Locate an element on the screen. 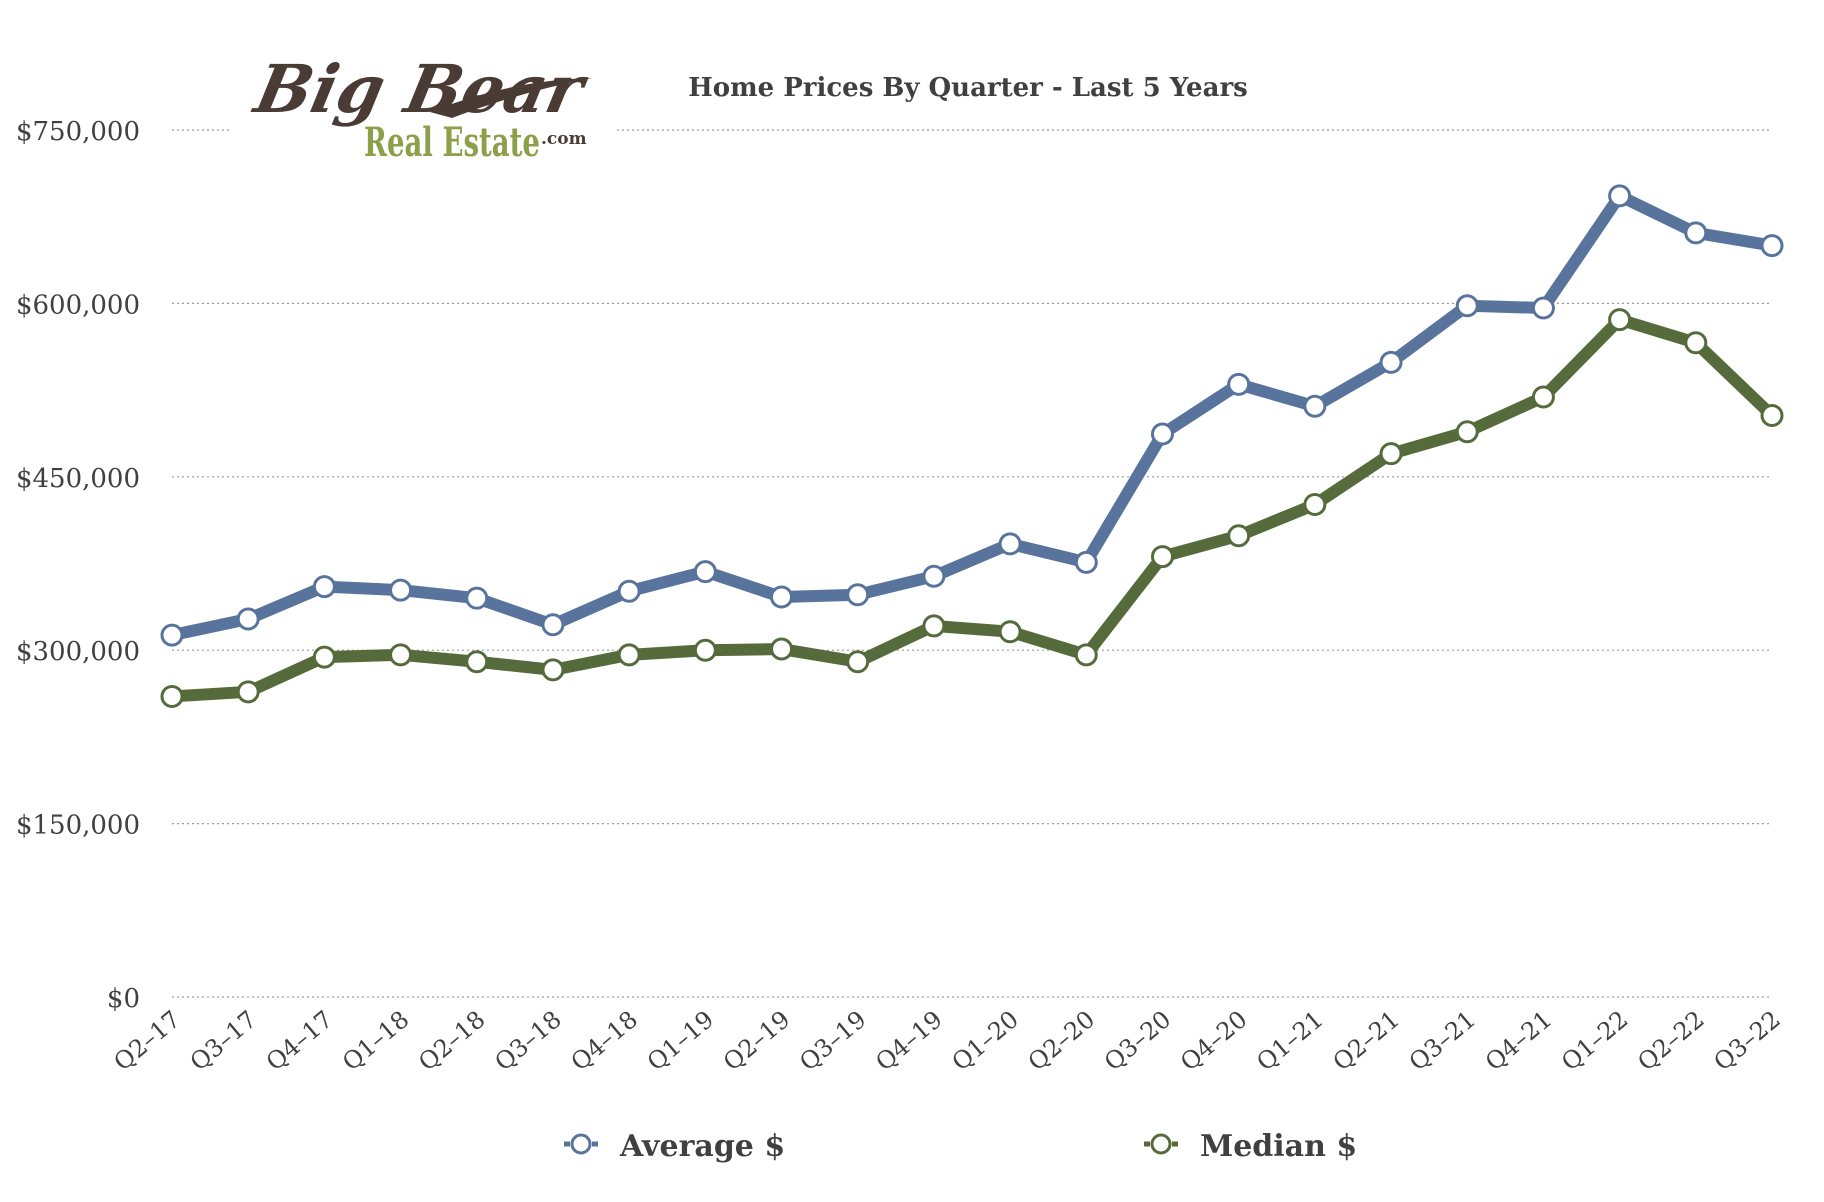 The width and height of the screenshot is (1824, 1202). y-tick-label: $300,000 is located at coordinates (78, 652).